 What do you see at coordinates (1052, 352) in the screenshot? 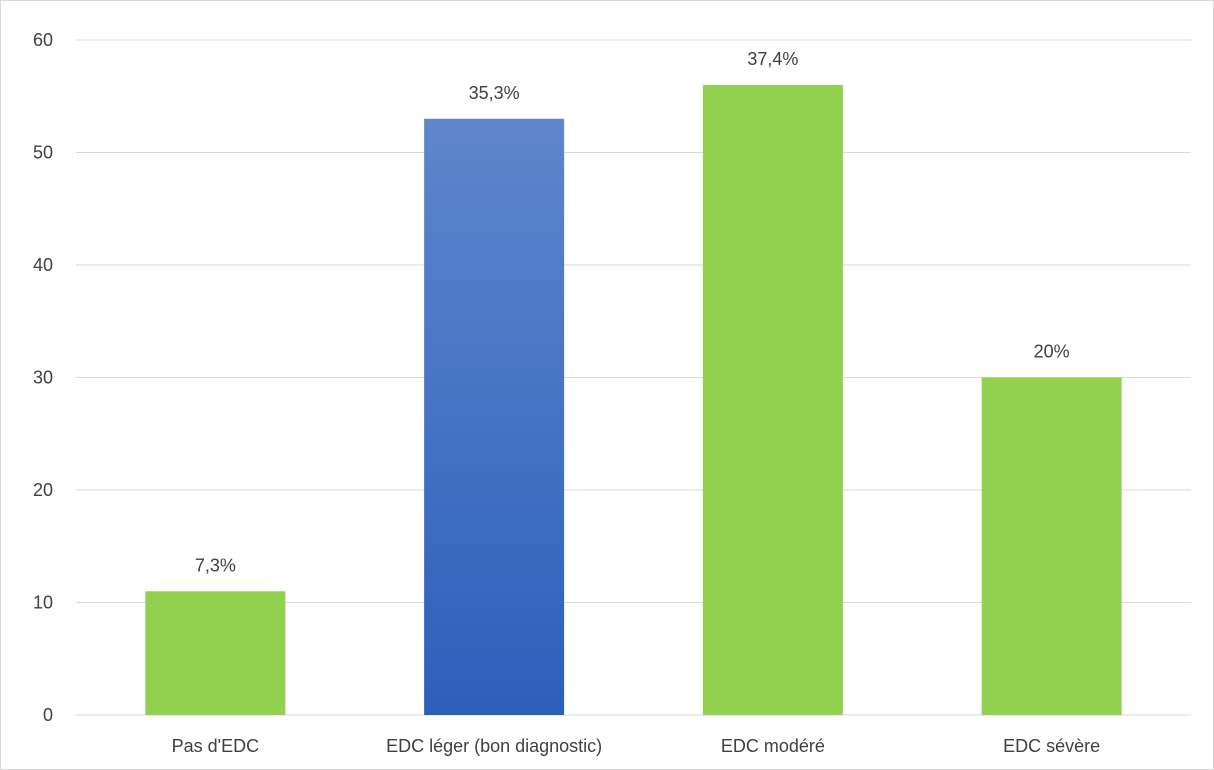
I see `data-label: 20%` at bounding box center [1052, 352].